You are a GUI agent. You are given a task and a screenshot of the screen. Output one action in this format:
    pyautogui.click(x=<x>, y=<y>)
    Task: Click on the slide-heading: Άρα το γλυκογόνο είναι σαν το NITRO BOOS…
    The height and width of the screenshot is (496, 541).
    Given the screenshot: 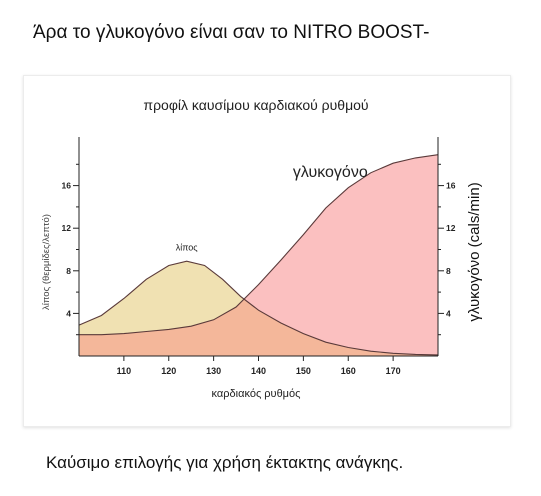 What is the action you would take?
    pyautogui.click(x=231, y=32)
    